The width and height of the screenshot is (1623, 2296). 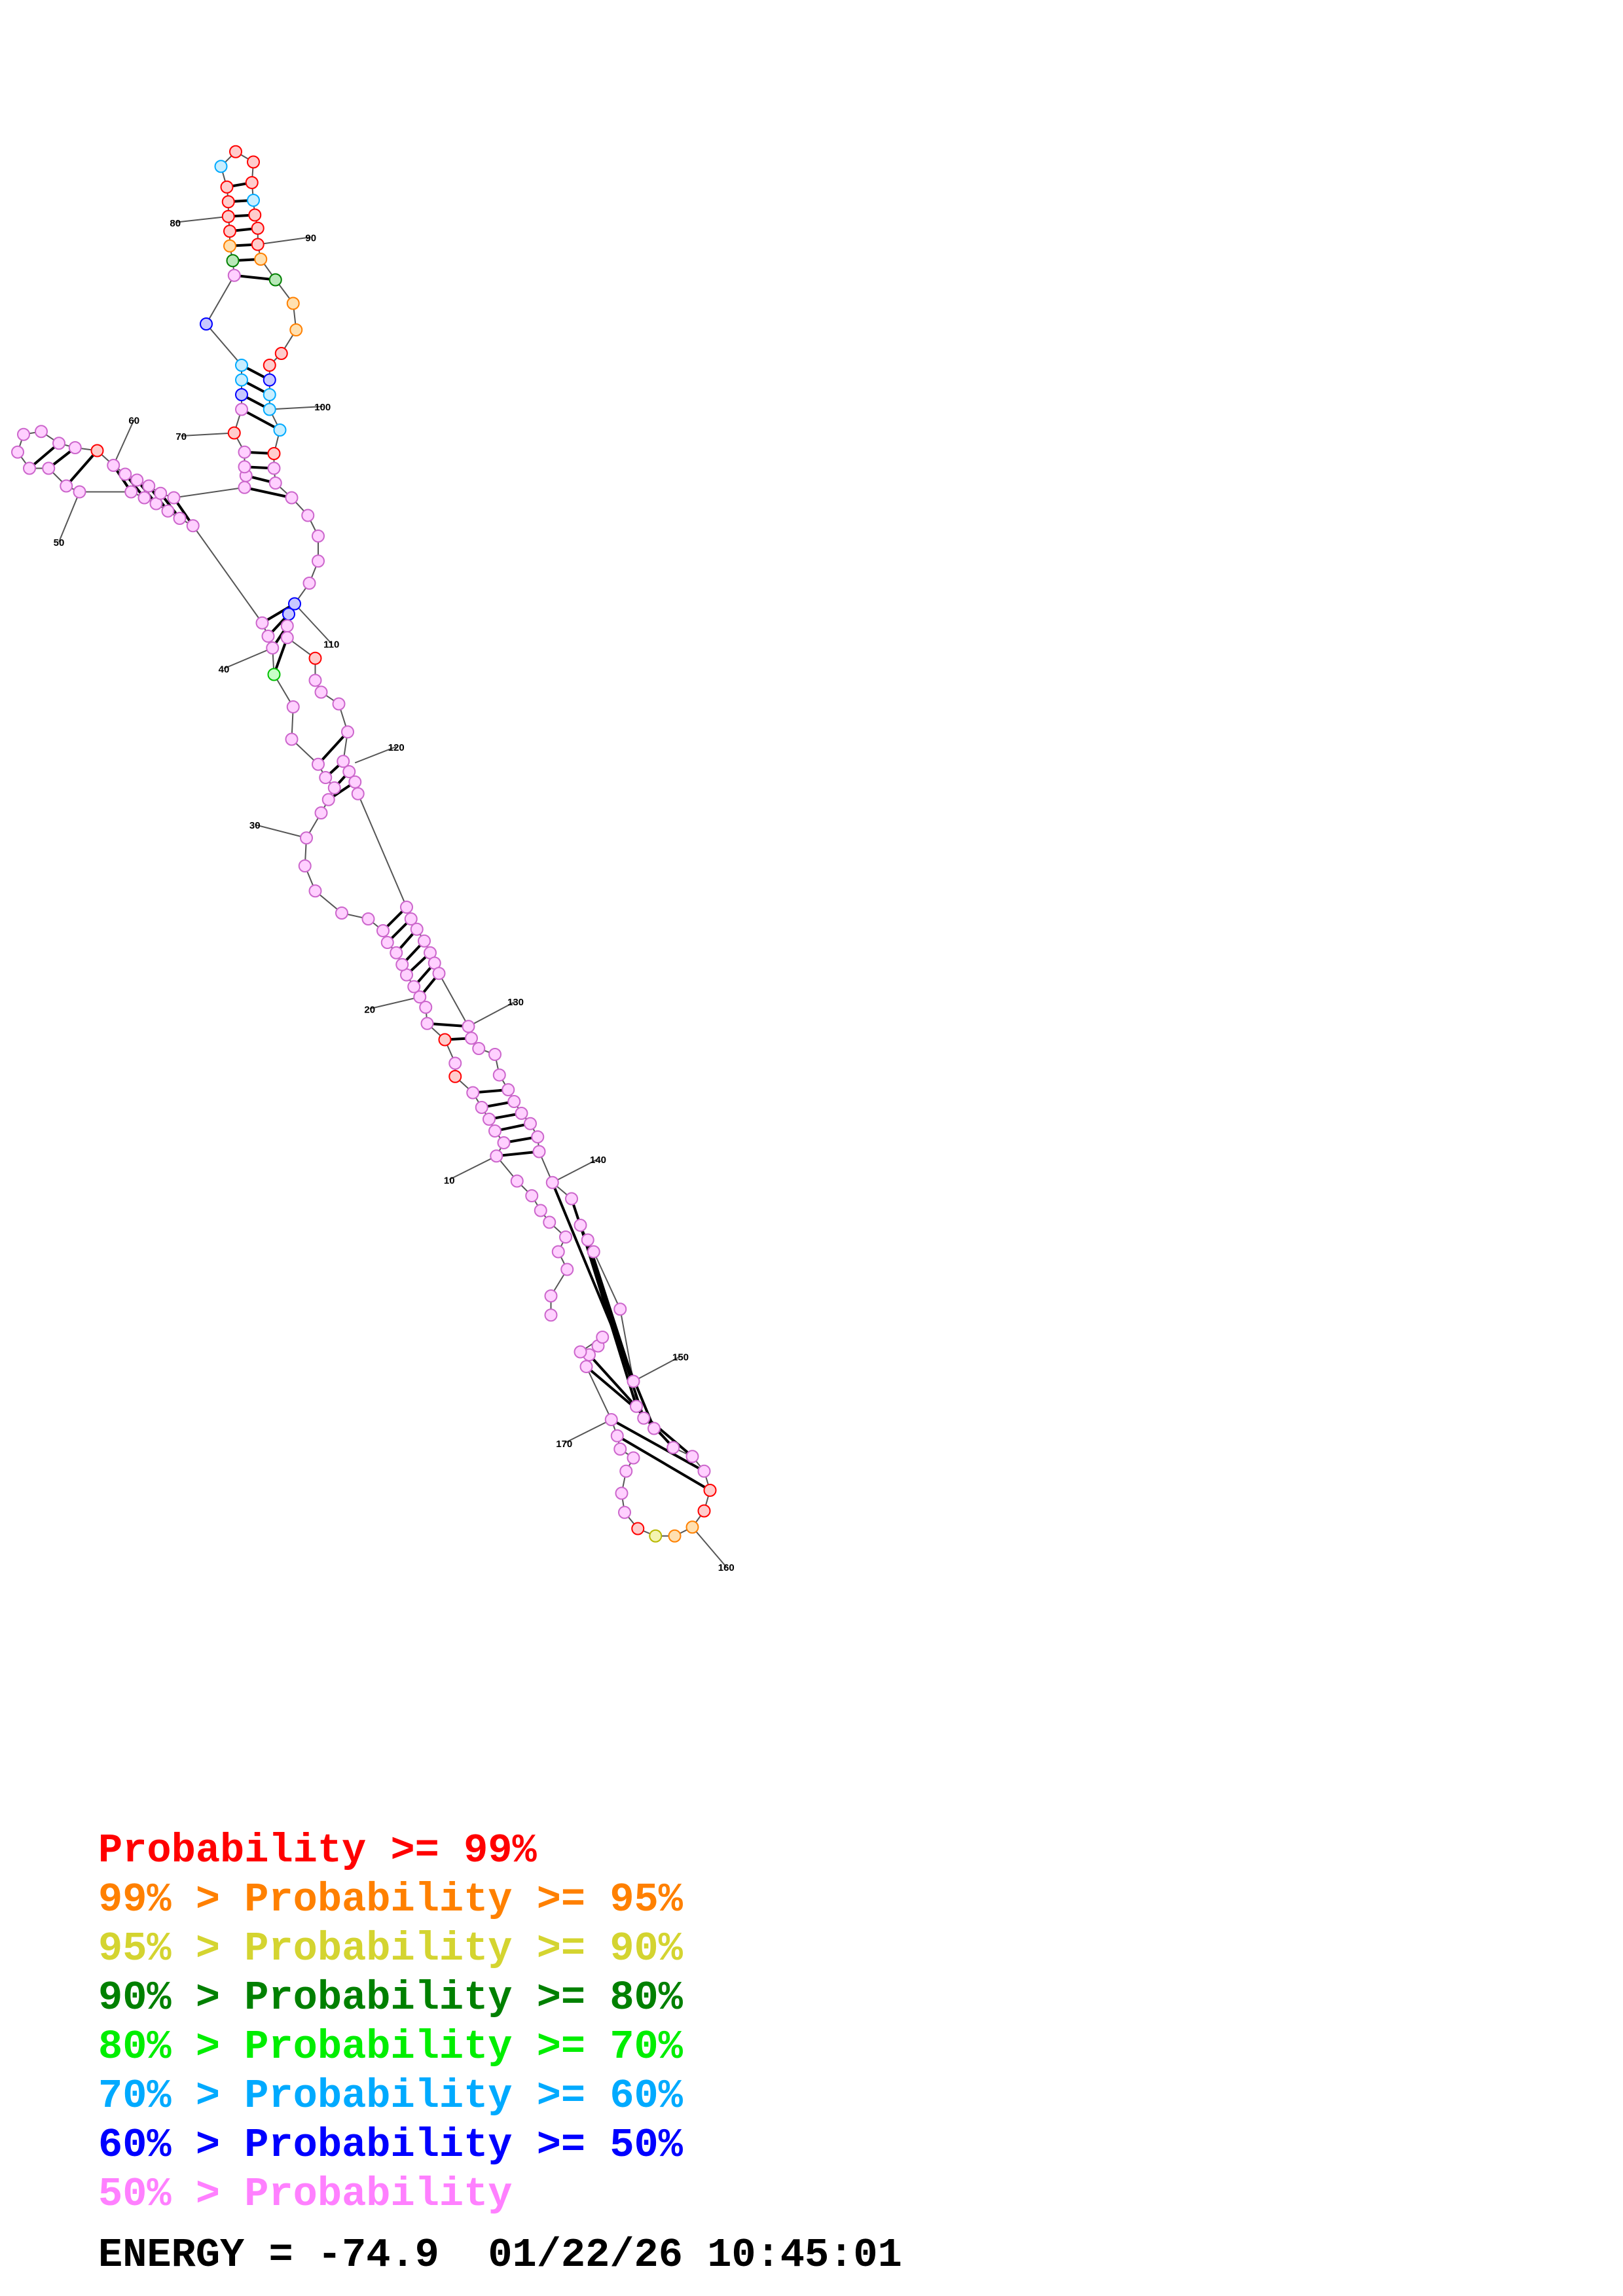 I want to click on position-label: 70, so click(x=181, y=436).